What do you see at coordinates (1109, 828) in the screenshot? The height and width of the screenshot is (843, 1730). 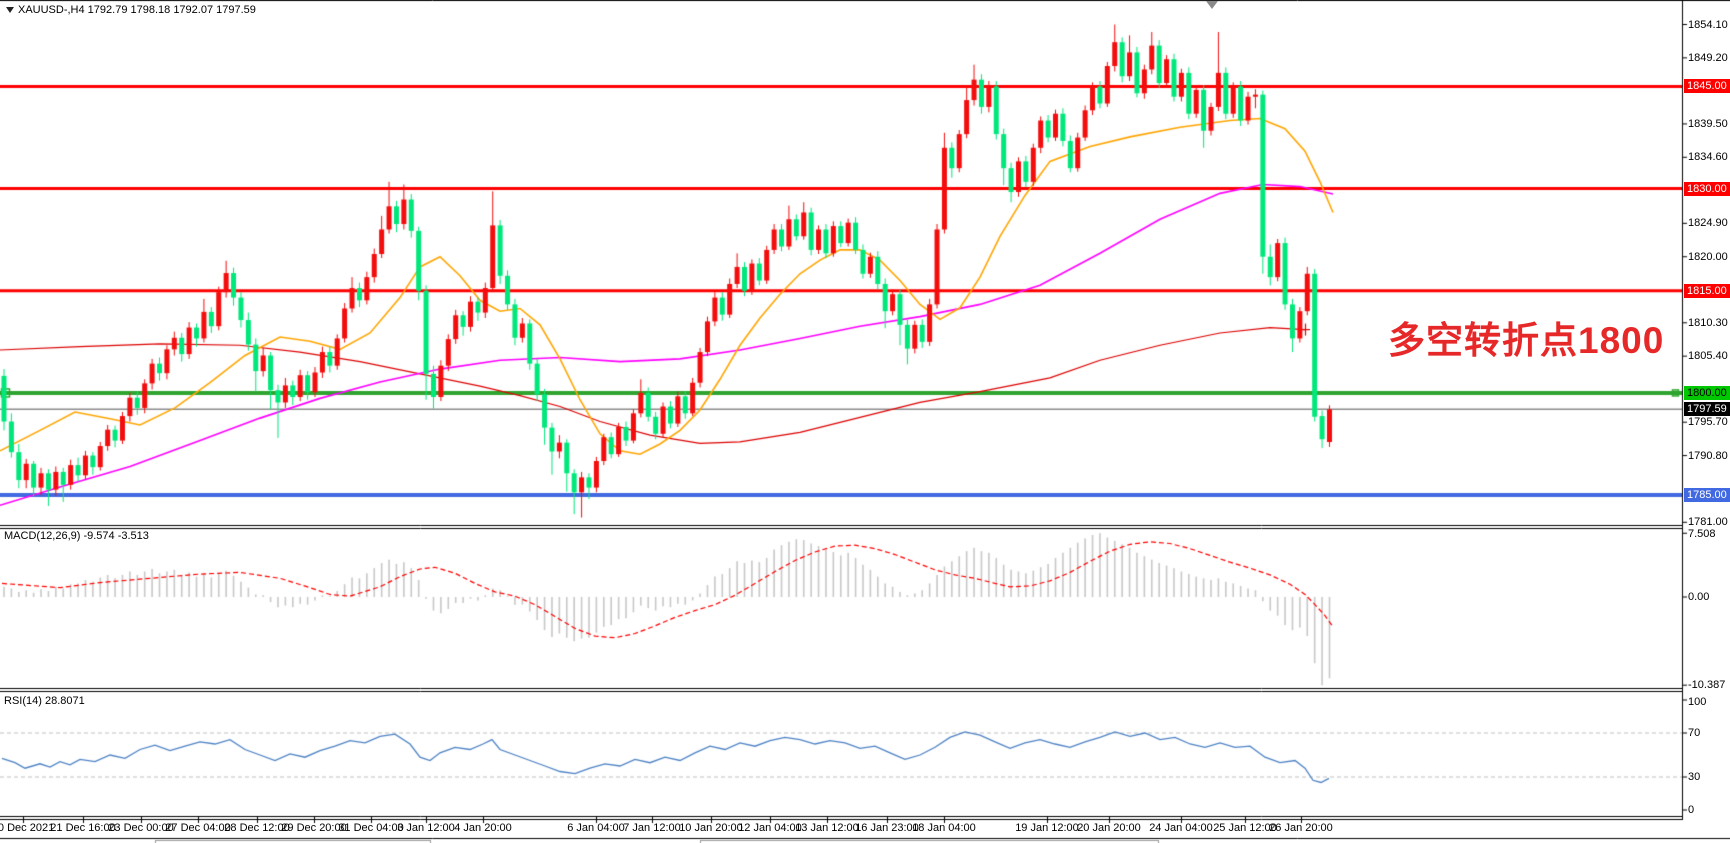 I see `time-label: 20 Jan 20:00` at bounding box center [1109, 828].